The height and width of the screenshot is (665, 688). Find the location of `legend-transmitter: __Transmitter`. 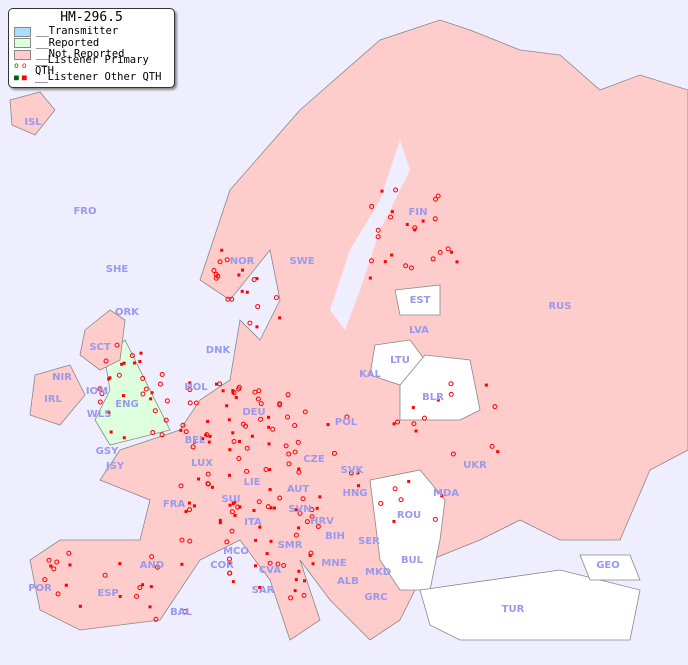

legend-transmitter: __Transmitter is located at coordinates (91, 32).